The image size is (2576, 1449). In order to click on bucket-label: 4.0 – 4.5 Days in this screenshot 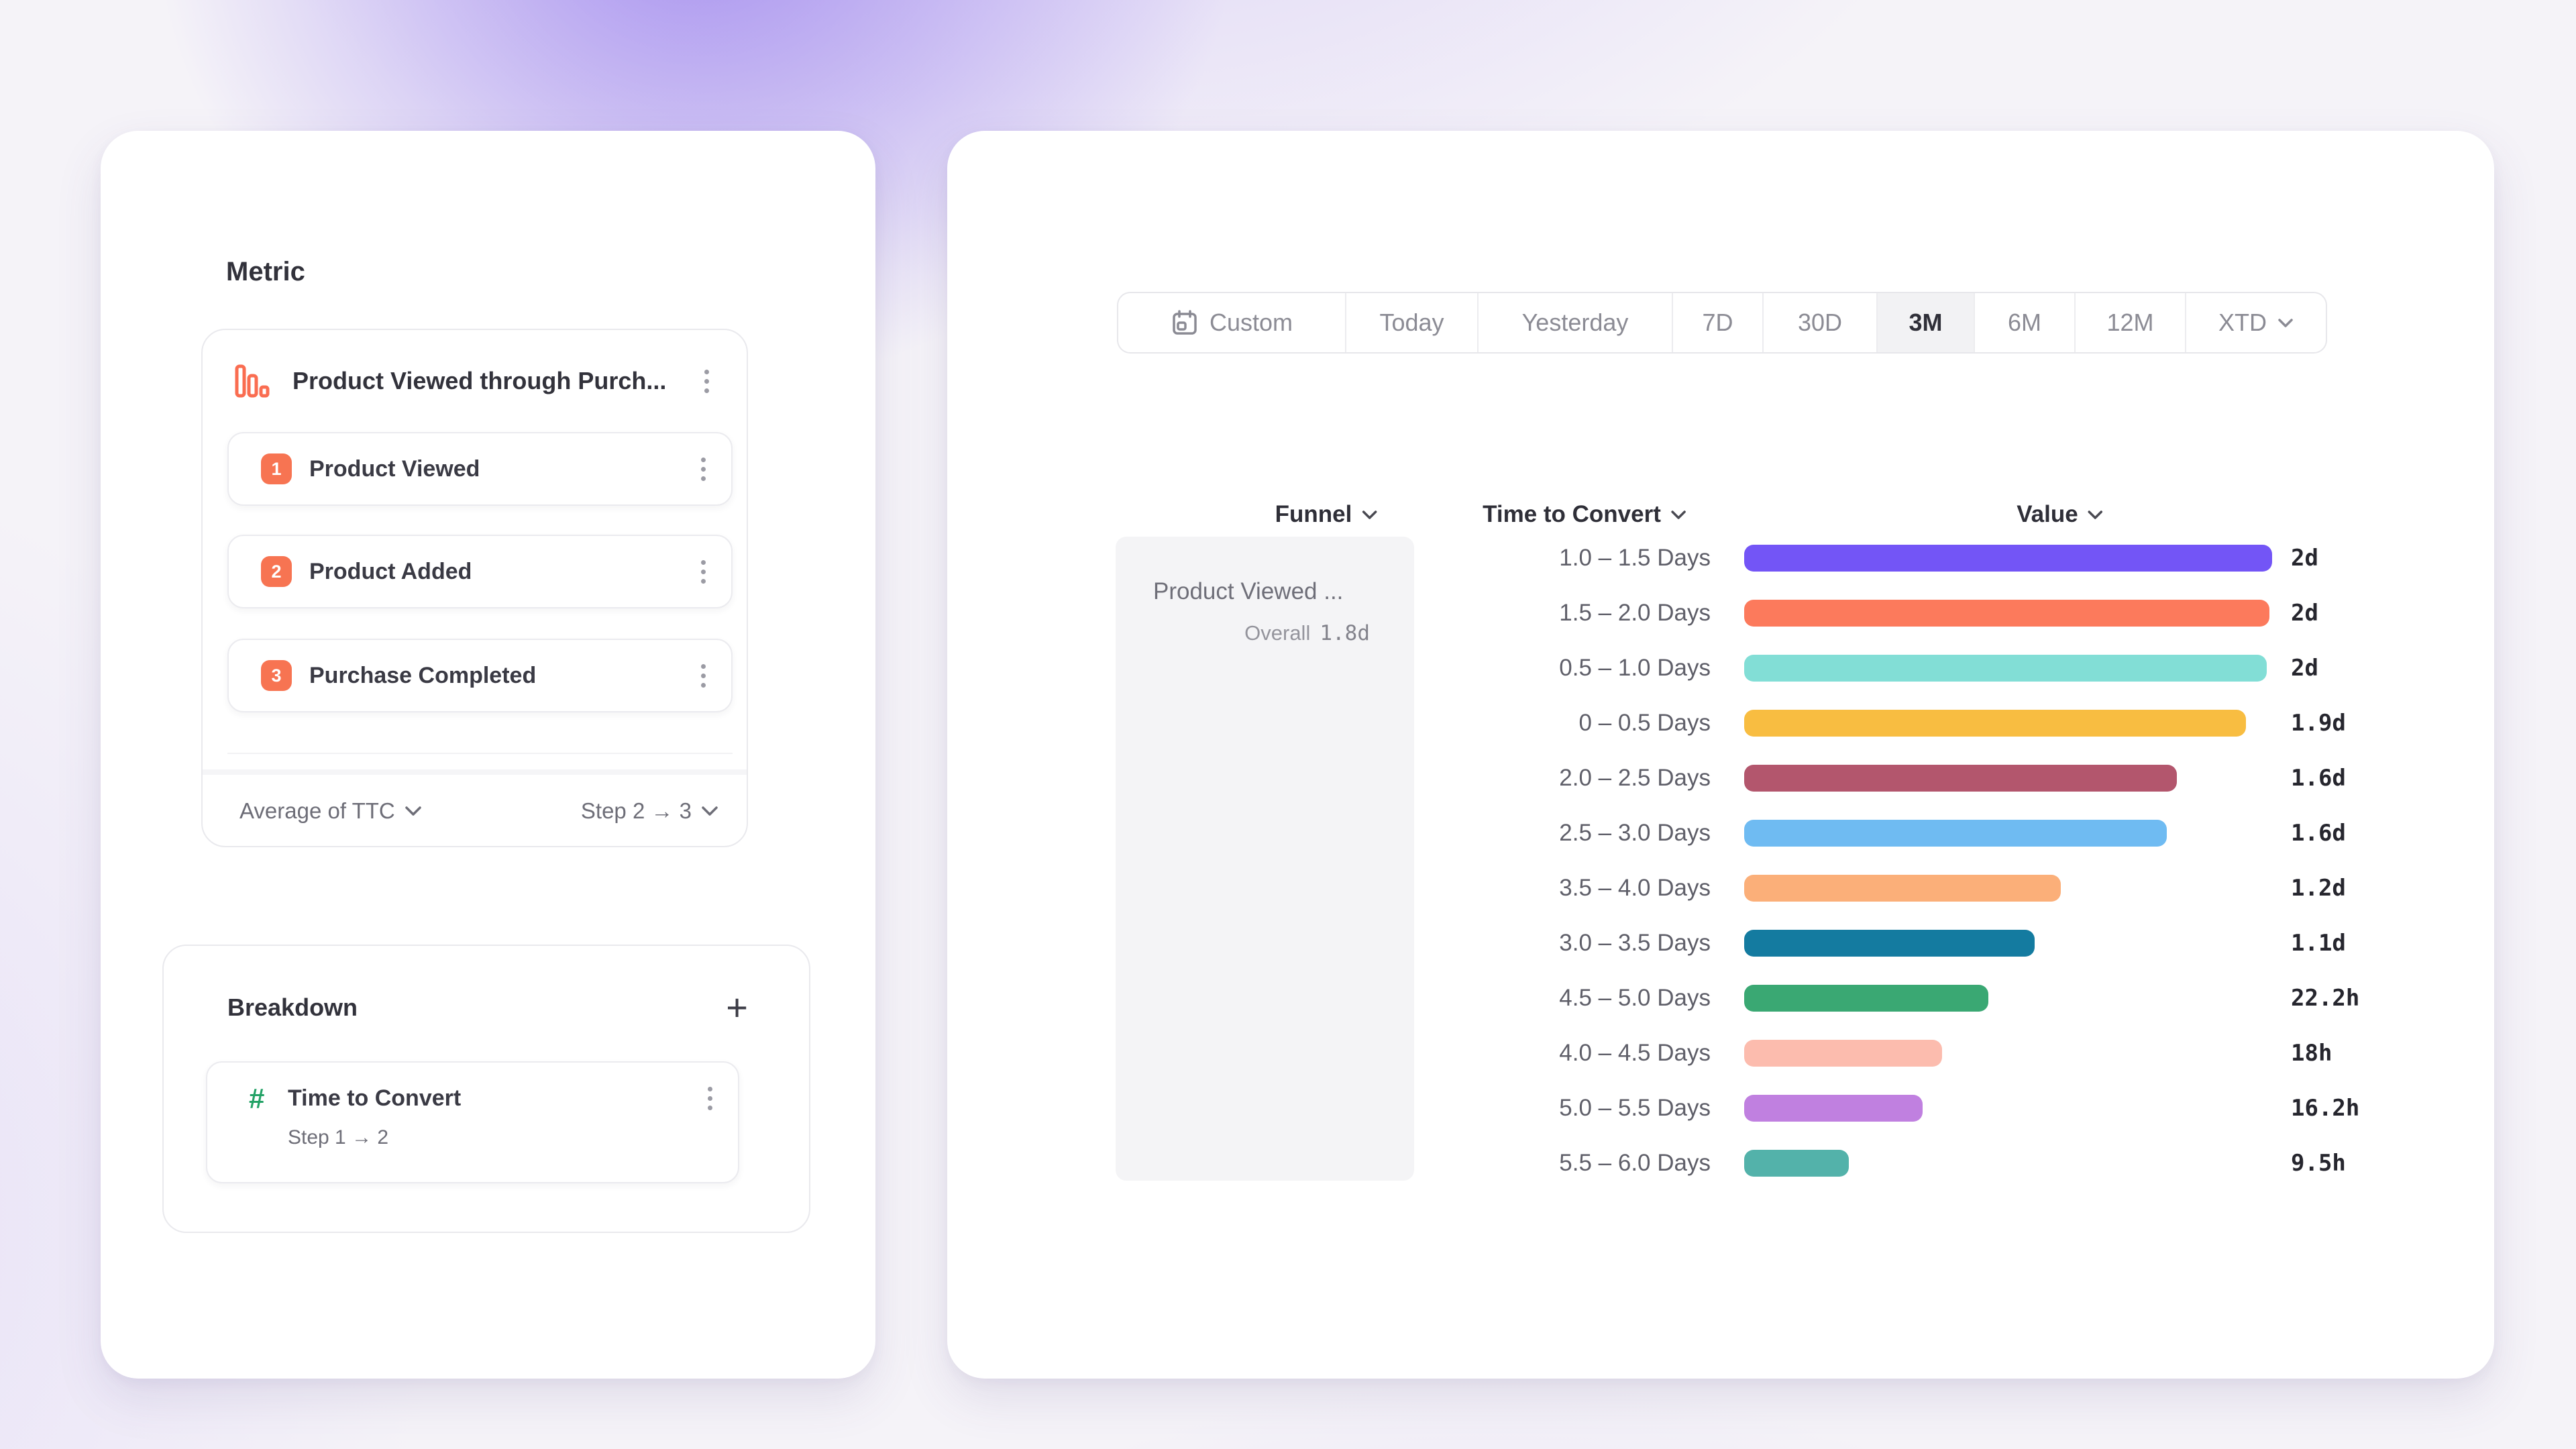, I will do `click(1635, 1053)`.